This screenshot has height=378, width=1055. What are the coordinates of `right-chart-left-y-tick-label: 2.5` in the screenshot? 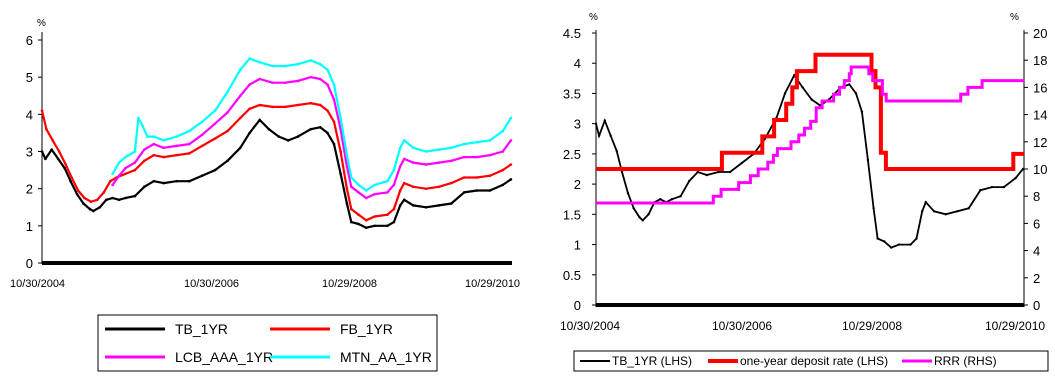 It's located at (572, 154).